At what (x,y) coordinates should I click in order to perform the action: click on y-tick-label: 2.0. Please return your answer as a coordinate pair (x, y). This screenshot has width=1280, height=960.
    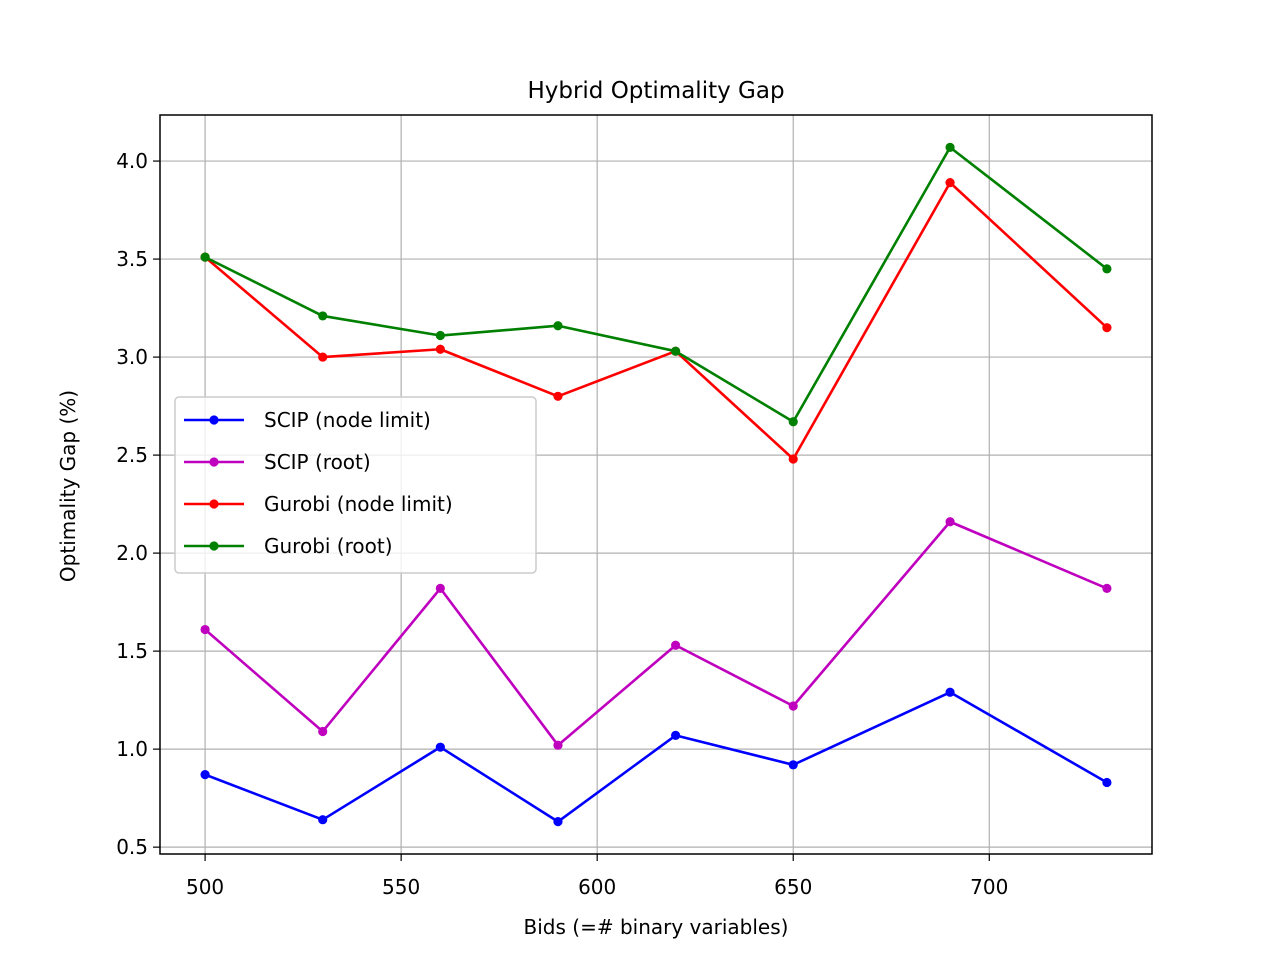
    Looking at the image, I should click on (132, 553).